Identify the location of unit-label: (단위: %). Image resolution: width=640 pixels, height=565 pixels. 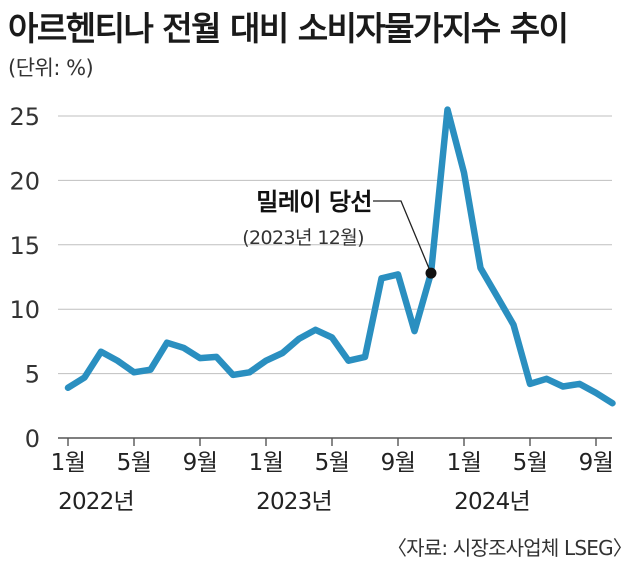
(51, 68).